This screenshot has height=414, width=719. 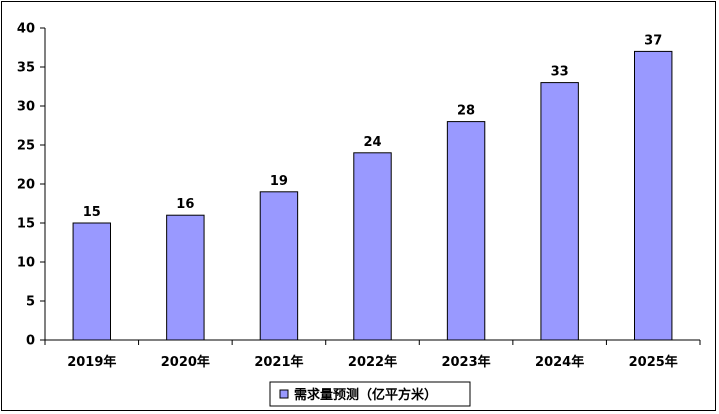 I want to click on x-tick-label: 2024年, so click(x=559, y=362).